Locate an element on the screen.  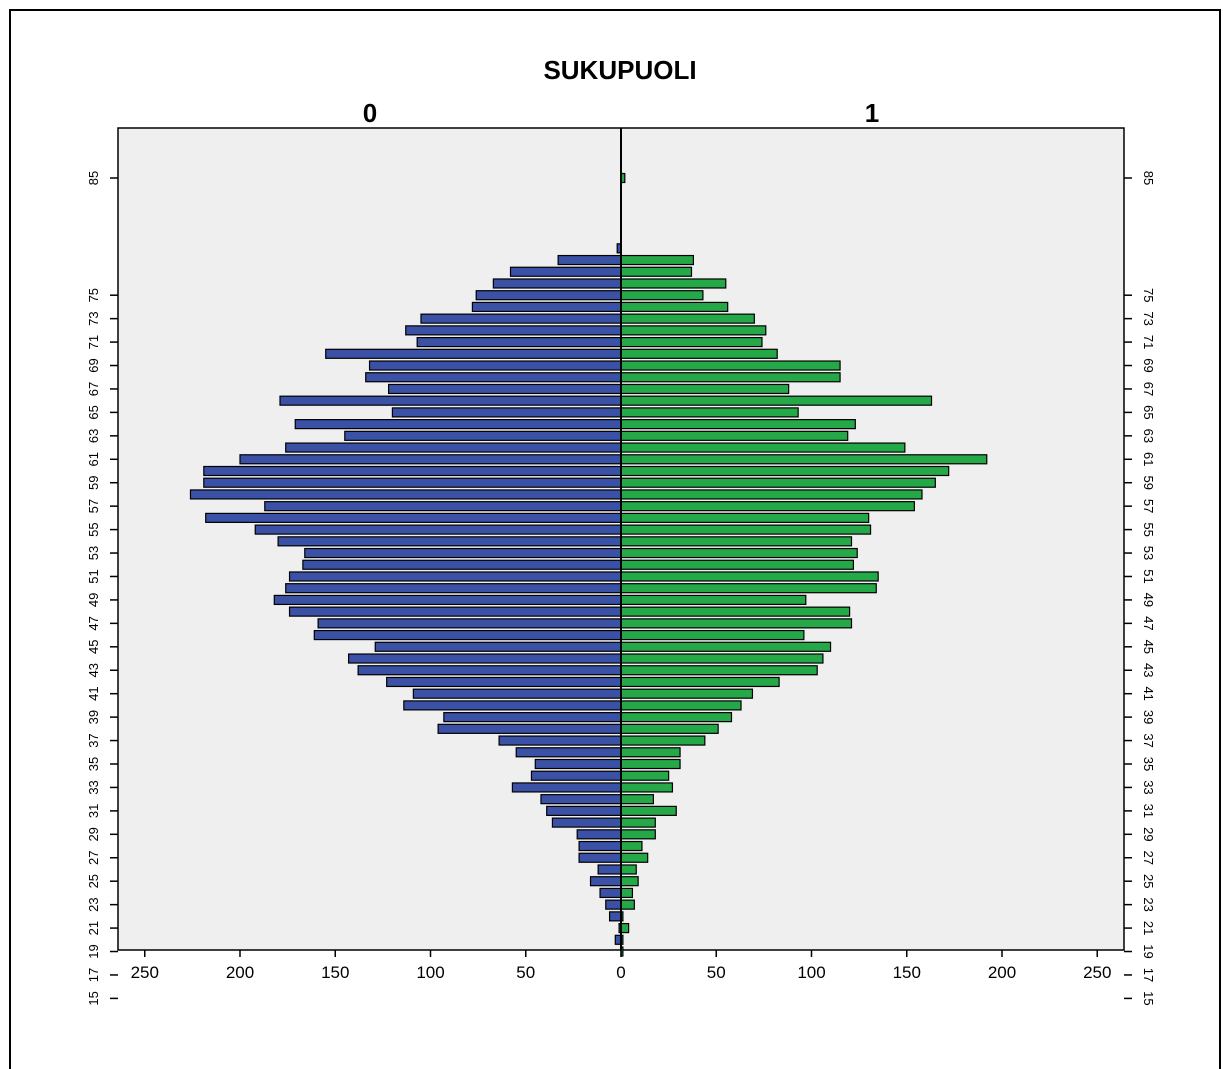
age-label-right: 43 is located at coordinates (1148, 670).